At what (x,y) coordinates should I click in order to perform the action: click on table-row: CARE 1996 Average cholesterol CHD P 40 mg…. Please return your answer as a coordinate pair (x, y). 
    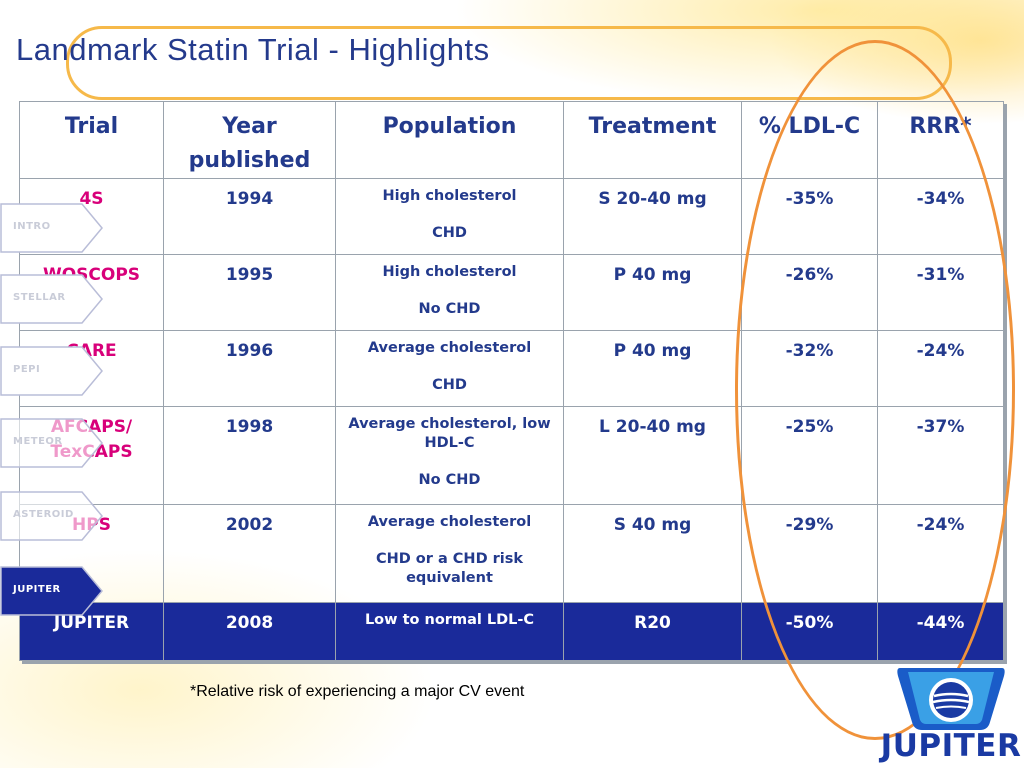
    Looking at the image, I should click on (511, 368).